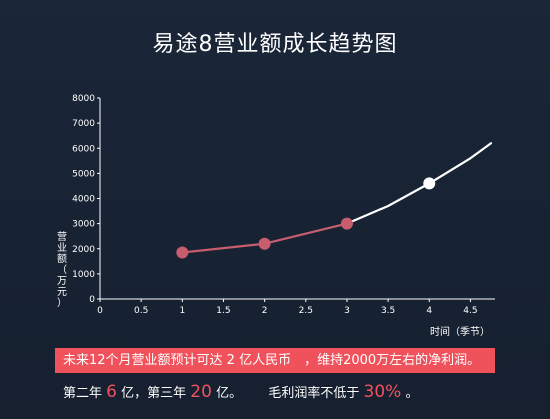 The width and height of the screenshot is (550, 419). Describe the element at coordinates (83, 250) in the screenshot. I see `y-tick-label: 2000` at that location.